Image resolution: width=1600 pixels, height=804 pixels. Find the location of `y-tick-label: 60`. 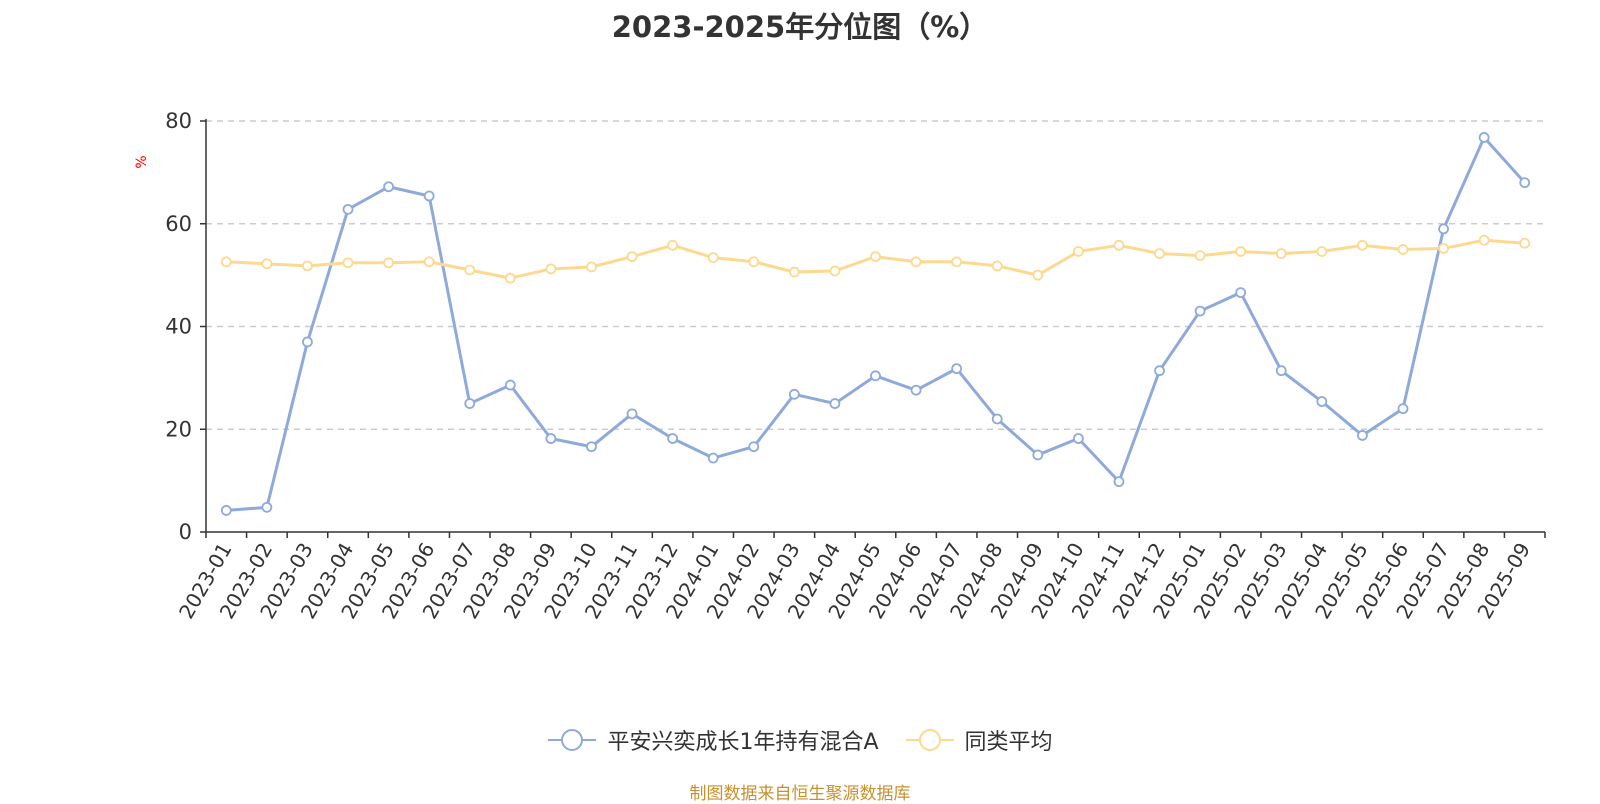

y-tick-label: 60 is located at coordinates (178, 224).